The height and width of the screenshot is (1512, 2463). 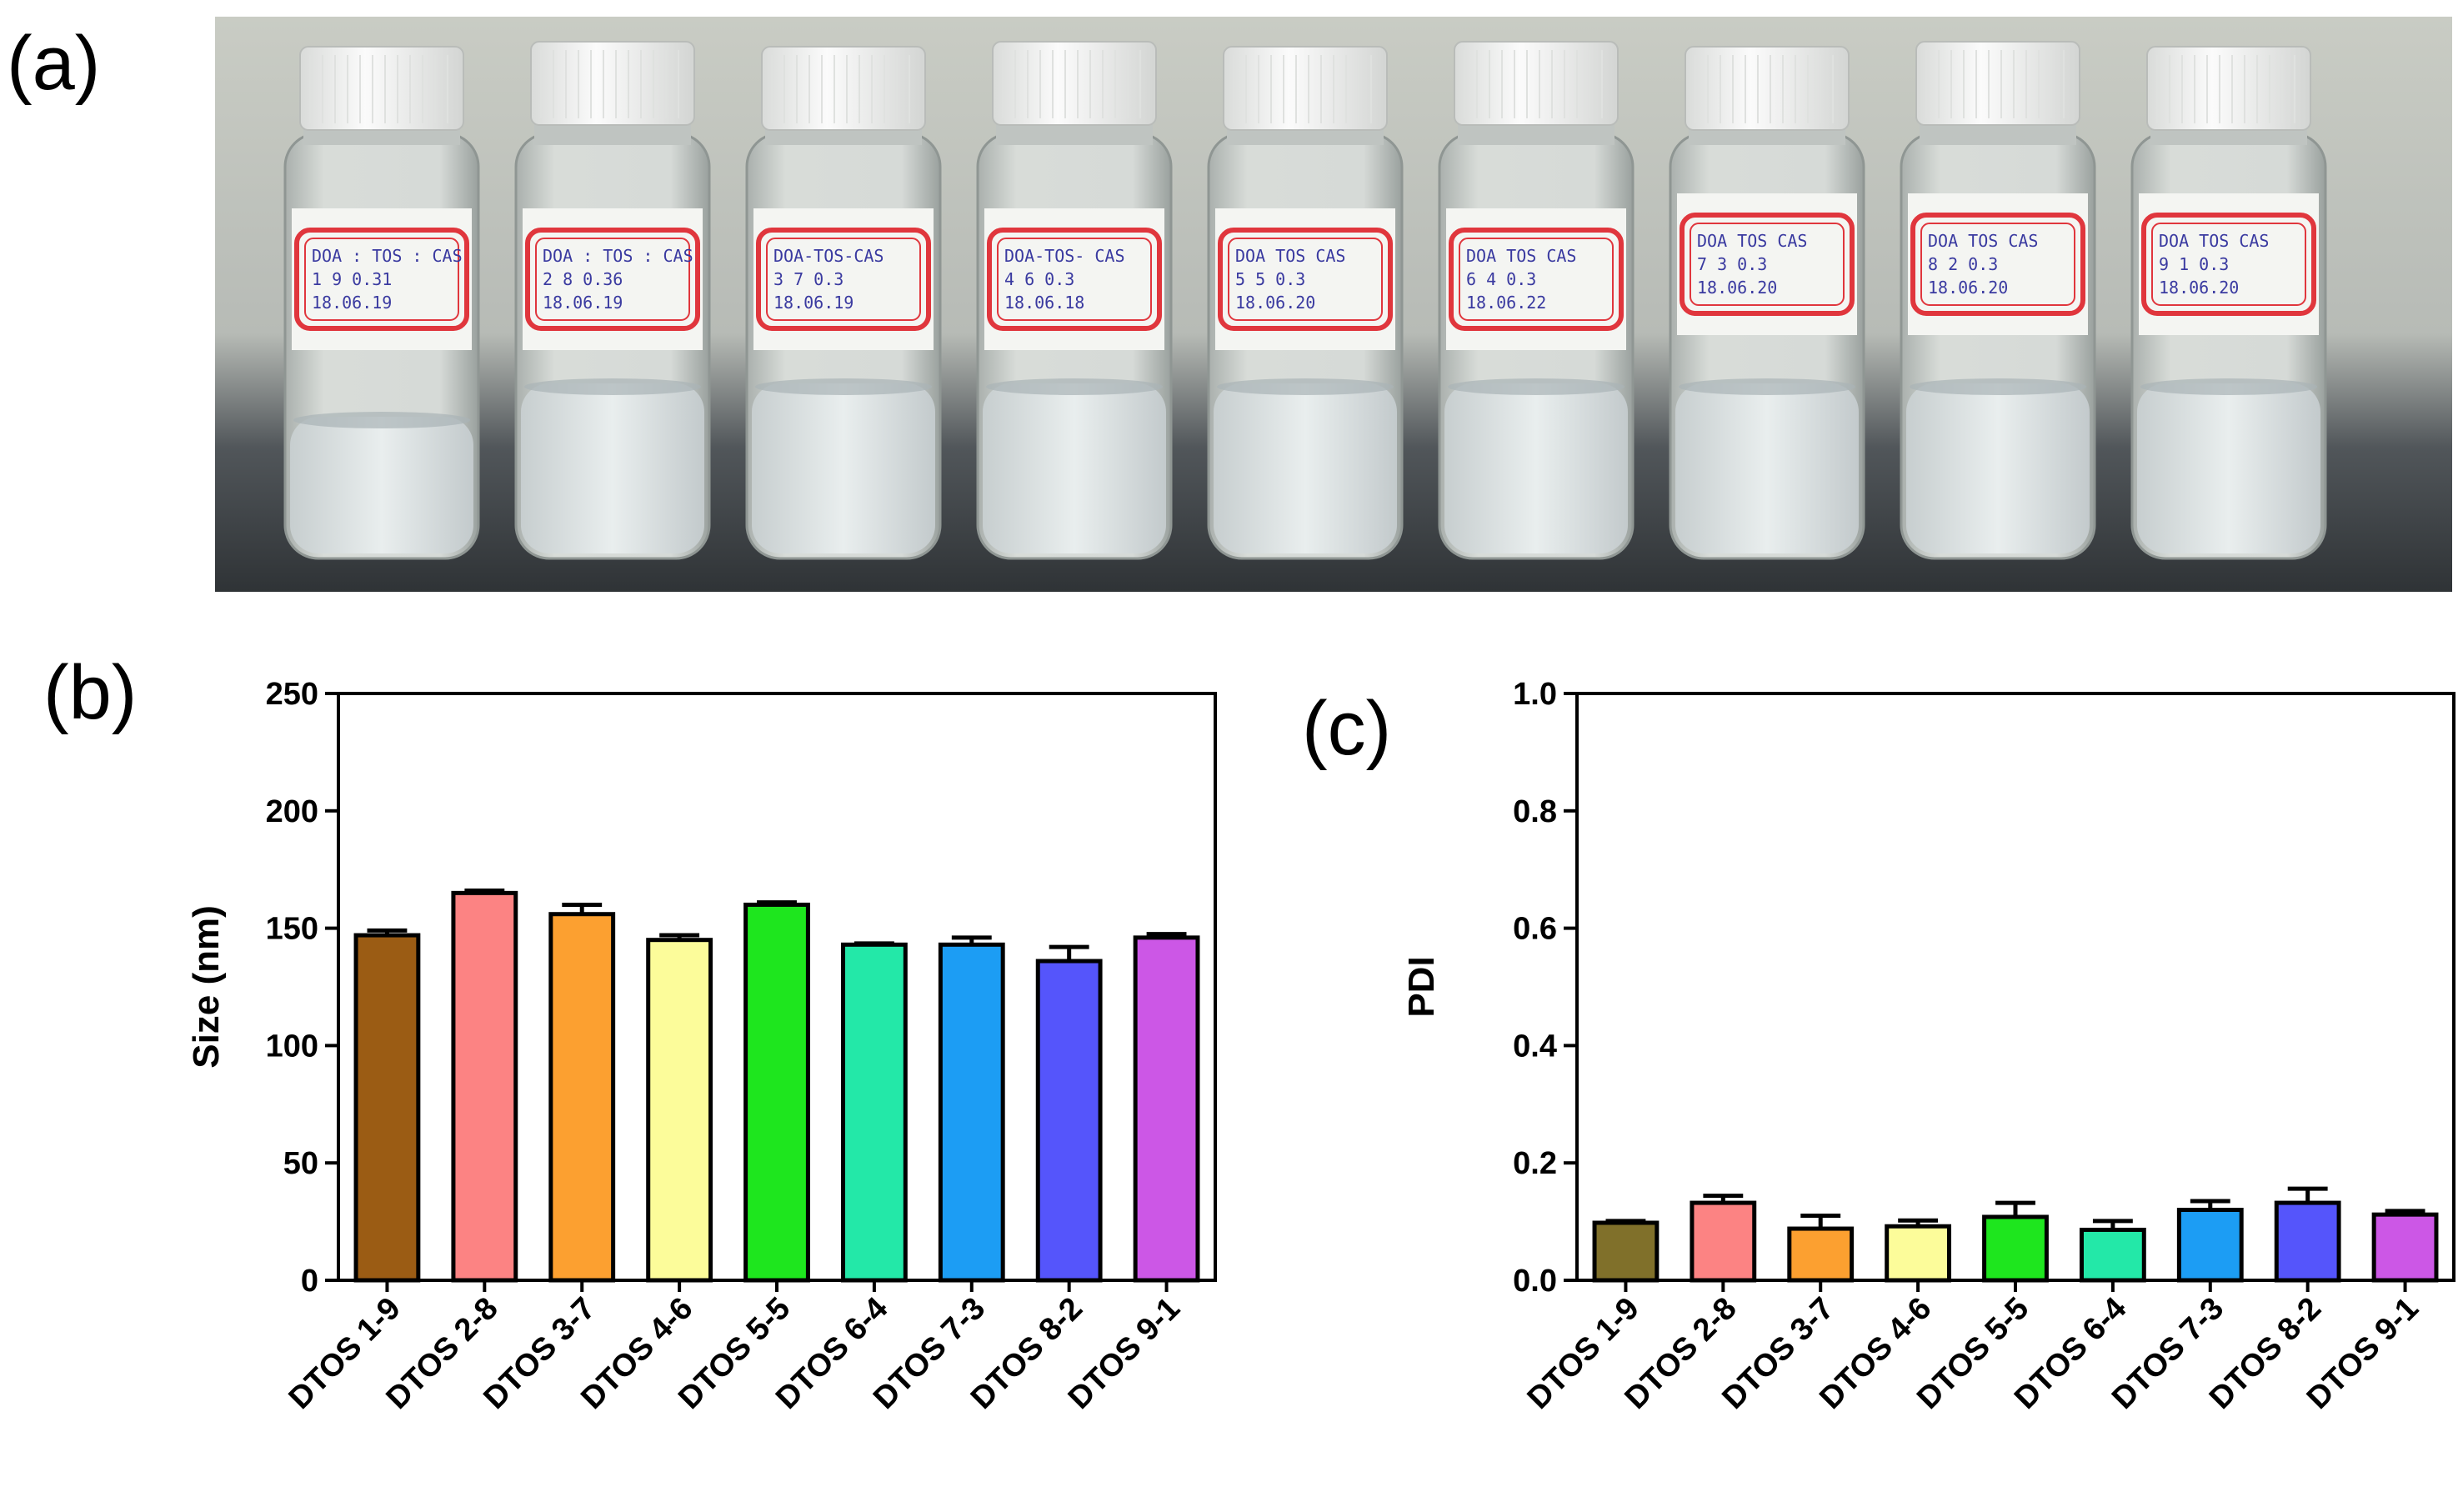 I want to click on y-tick-label: 0, so click(x=310, y=1282).